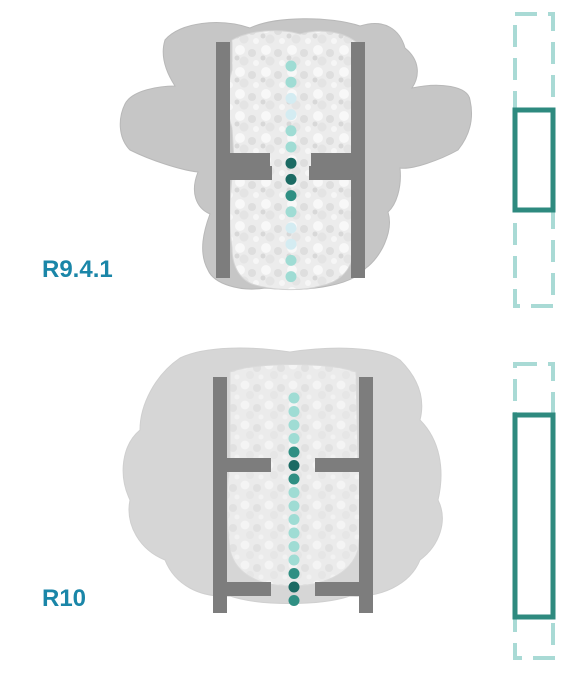 The height and width of the screenshot is (673, 569). I want to click on bead-chain-r941, so click(291, 171).